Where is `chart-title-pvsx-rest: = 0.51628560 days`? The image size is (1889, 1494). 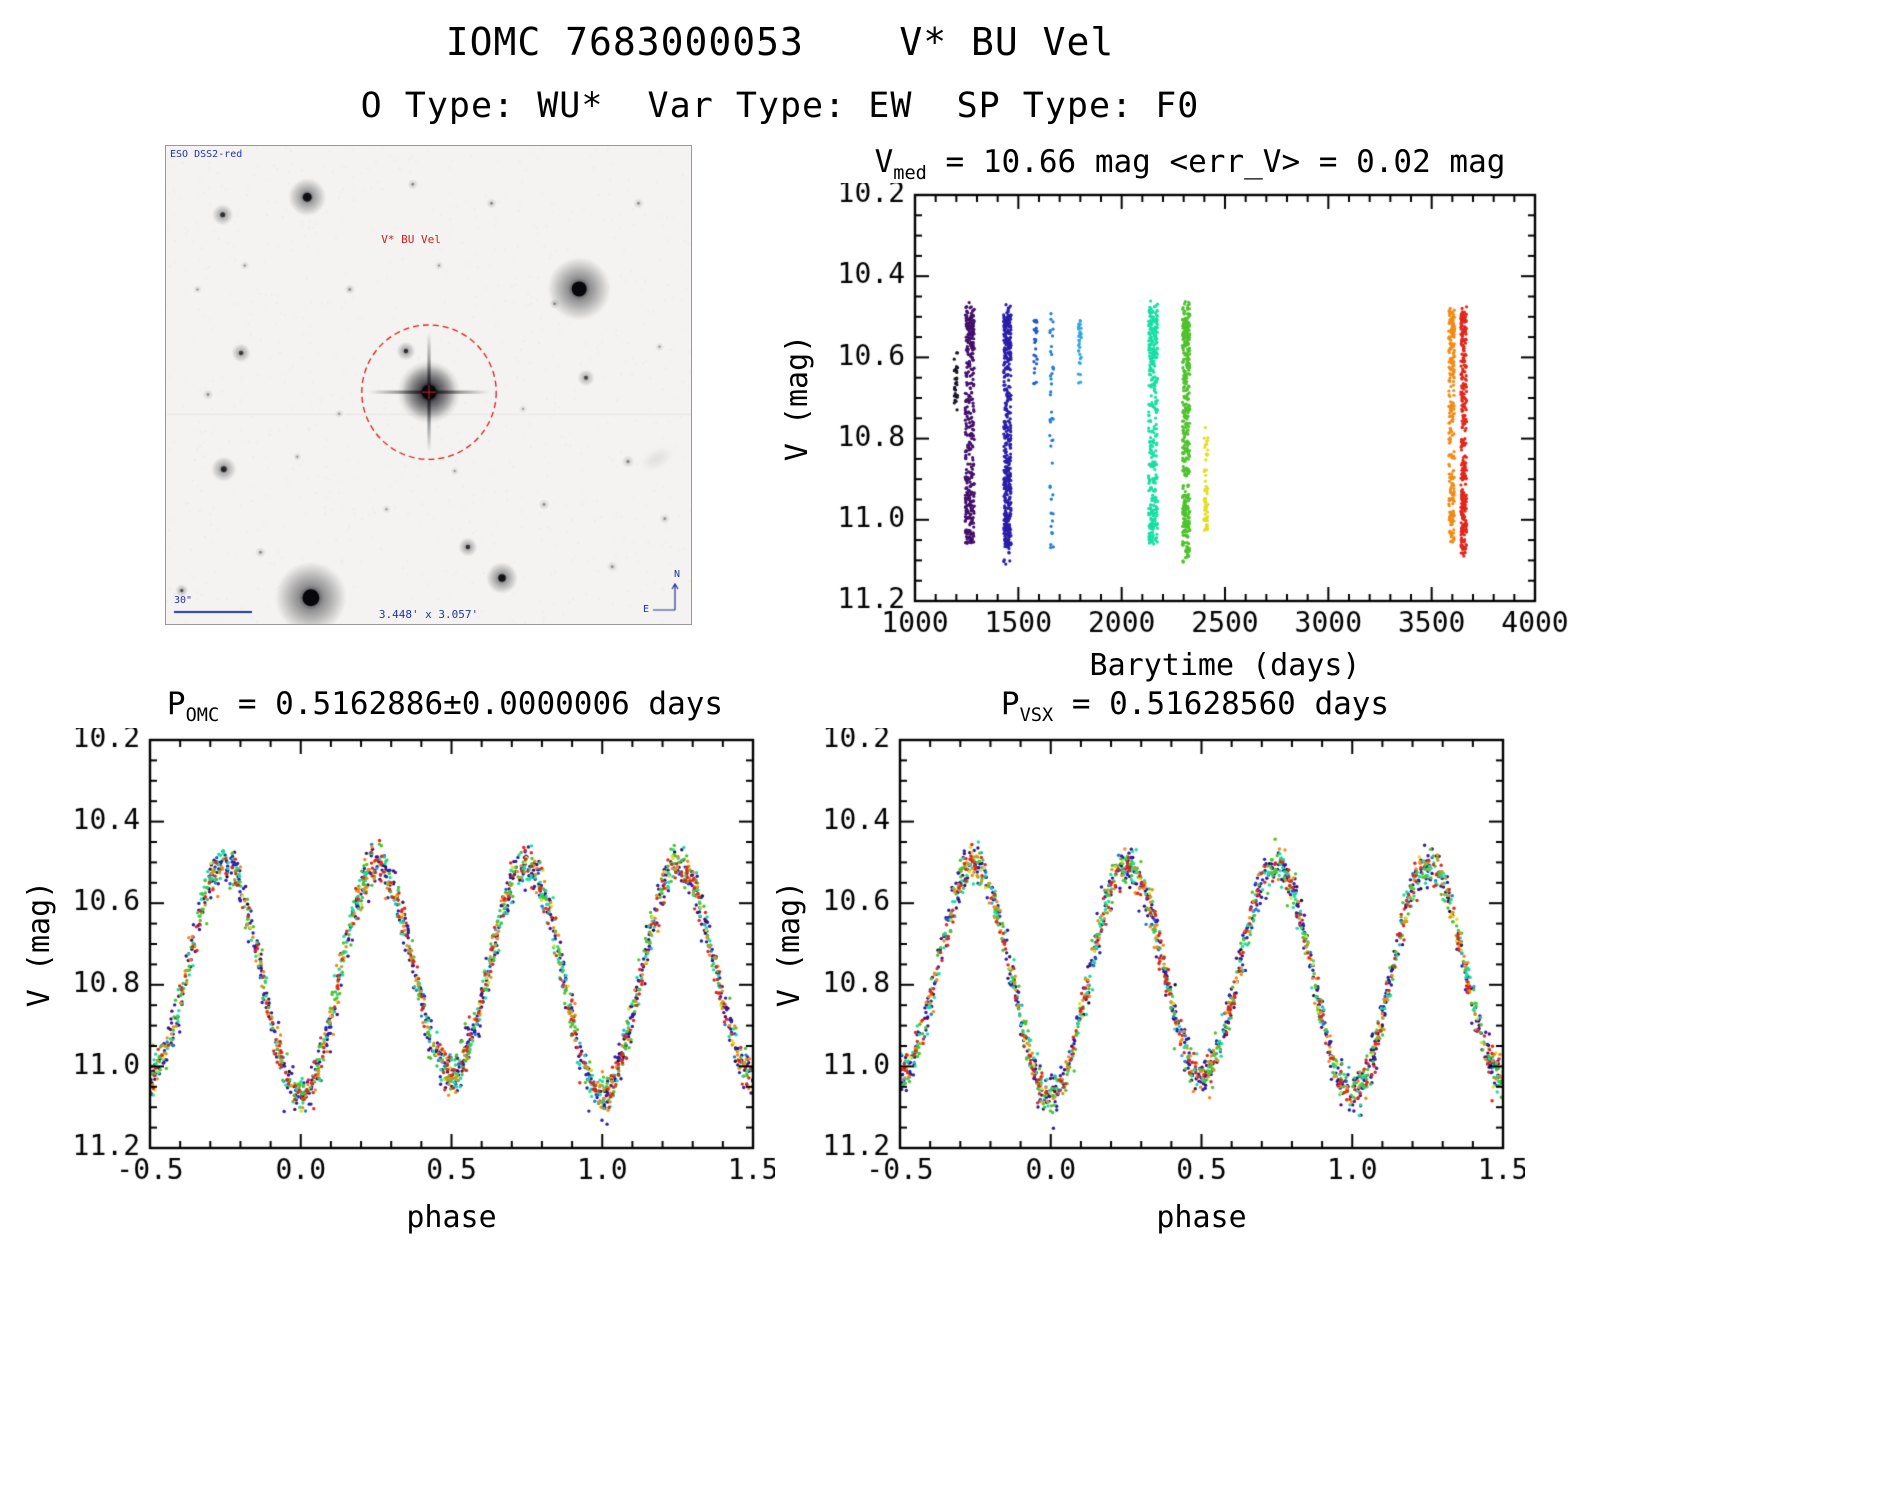
chart-title-pvsx-rest: = 0.51628560 days is located at coordinates (1221, 704).